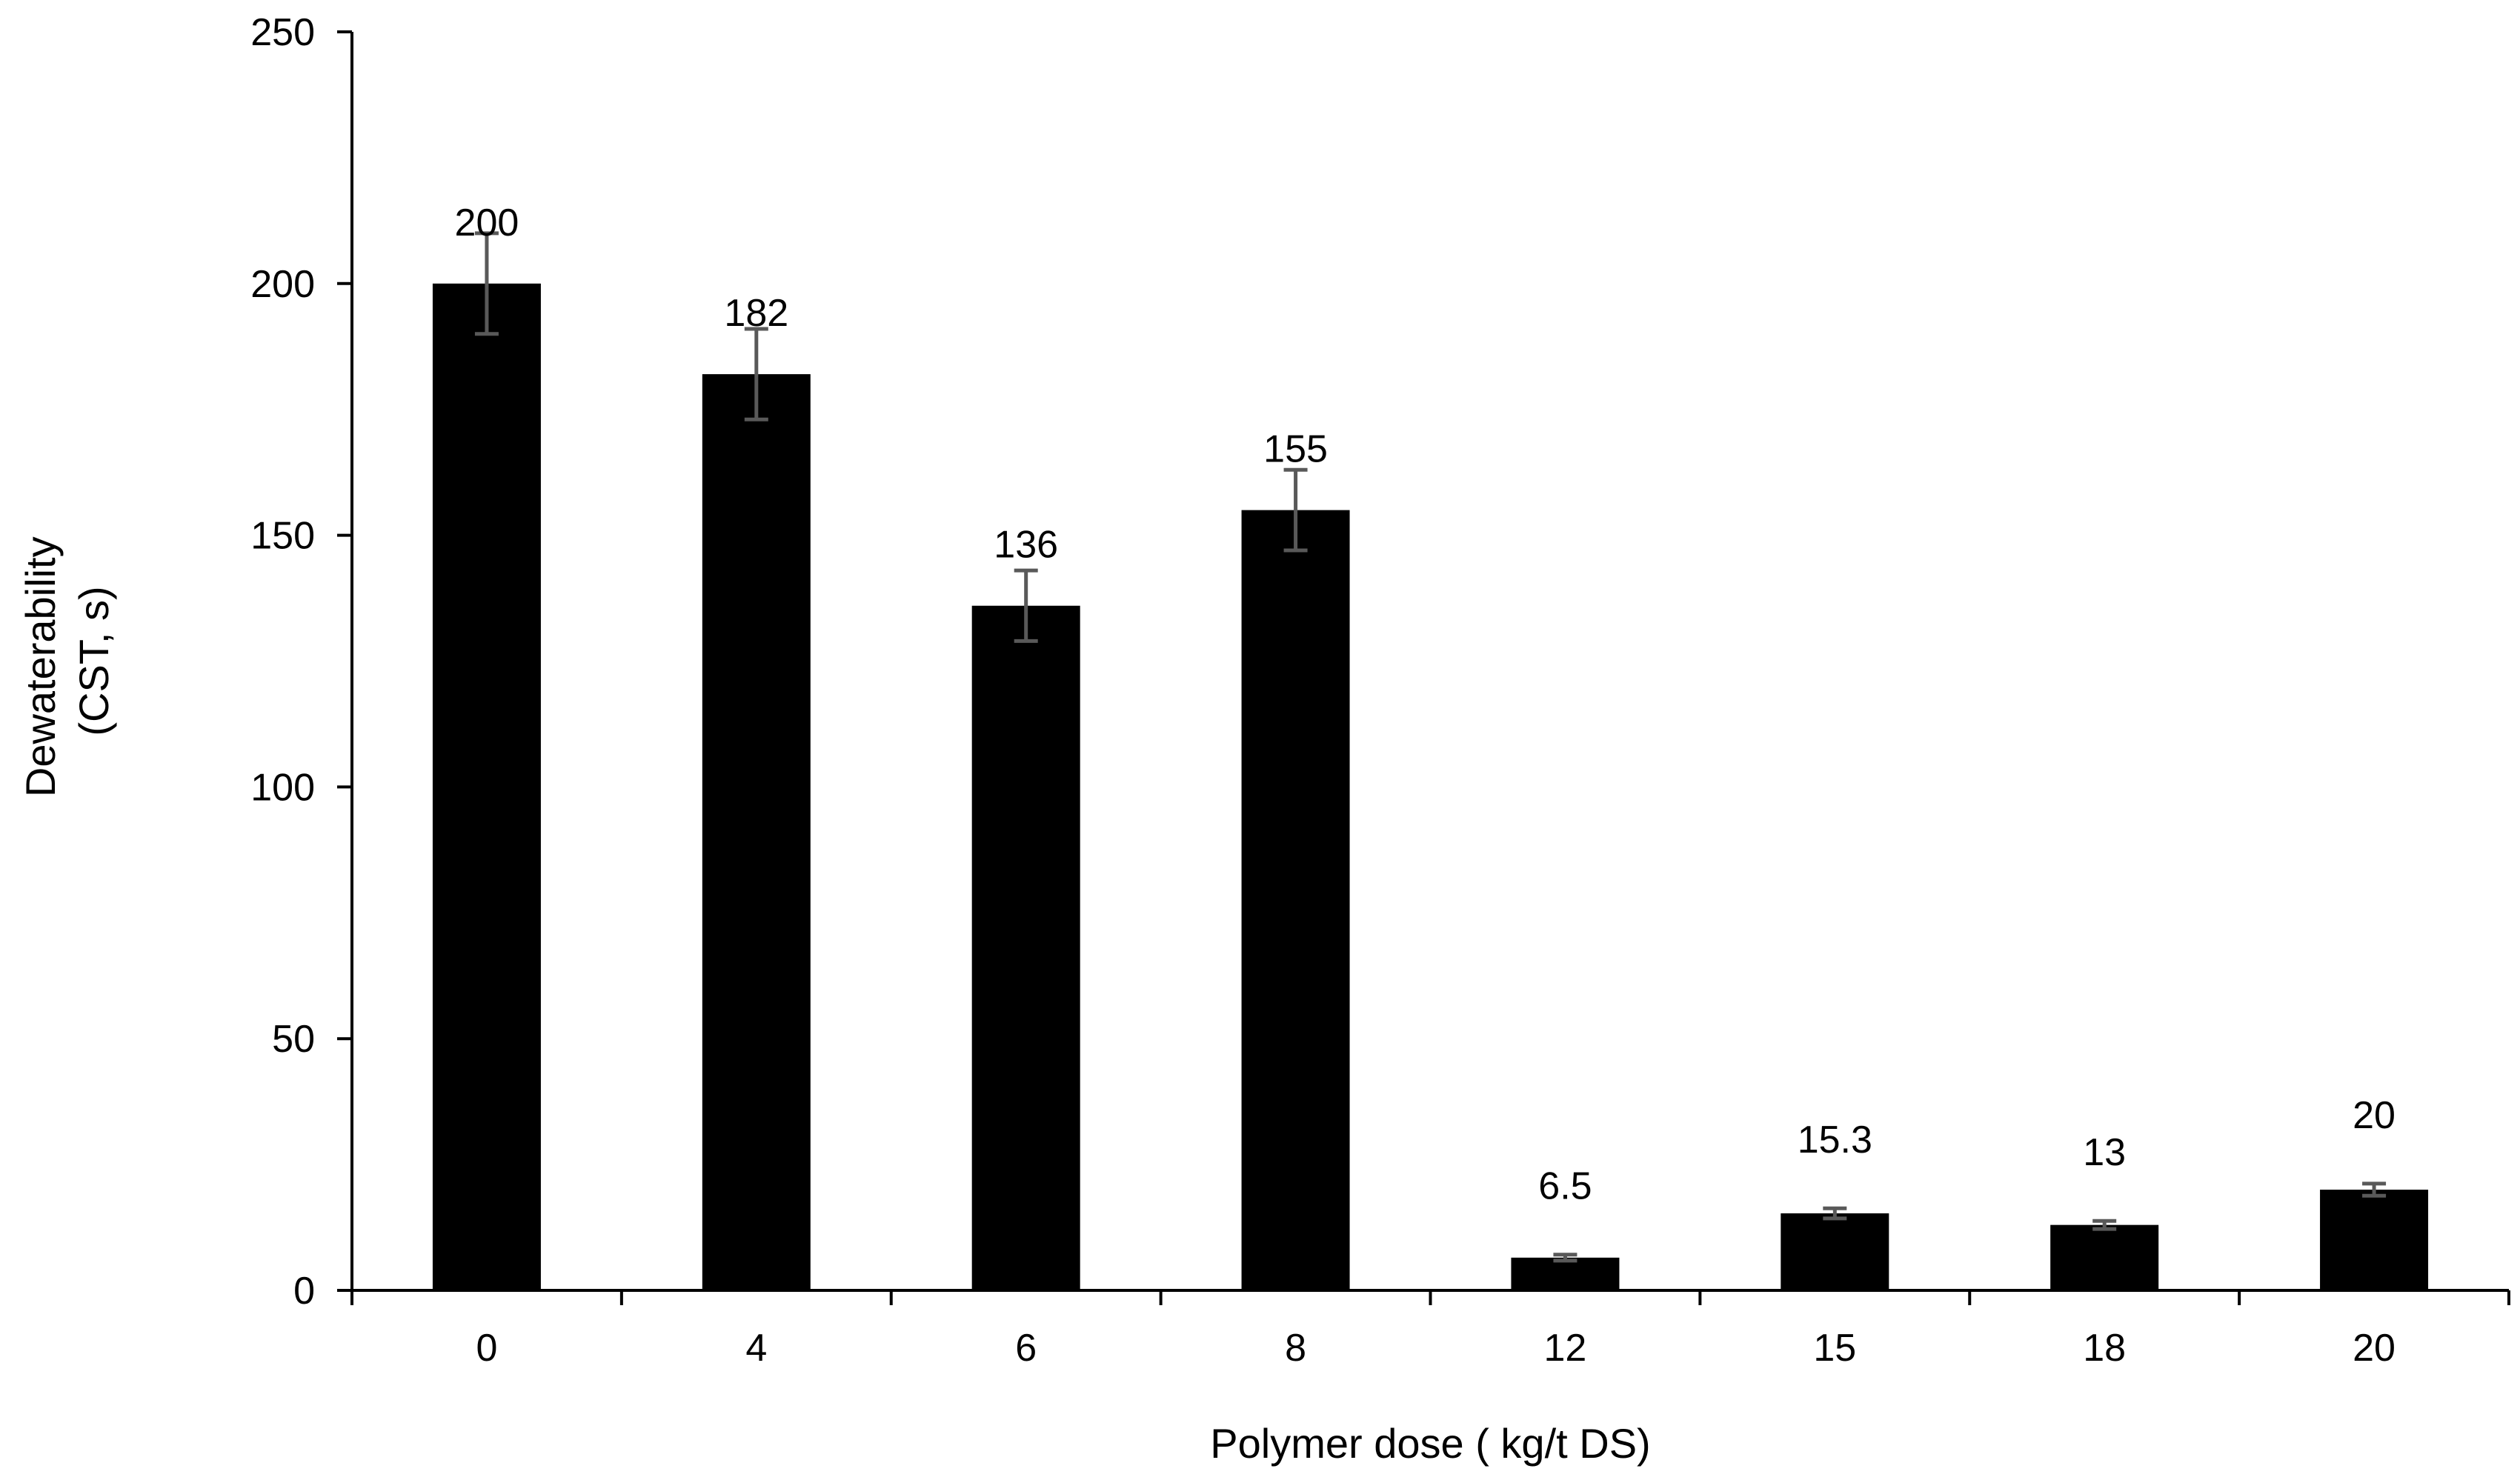 The image size is (2520, 1480). Describe the element at coordinates (283, 32) in the screenshot. I see `y-tick-label: 250` at that location.